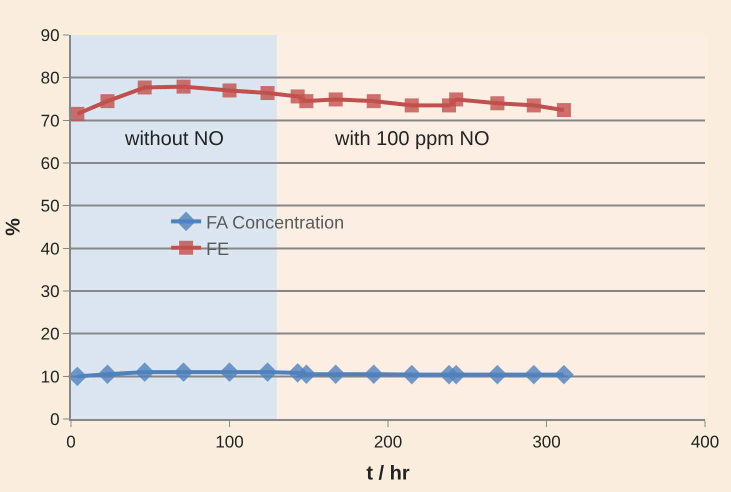  What do you see at coordinates (55, 419) in the screenshot?
I see `y-tick-label: 0` at bounding box center [55, 419].